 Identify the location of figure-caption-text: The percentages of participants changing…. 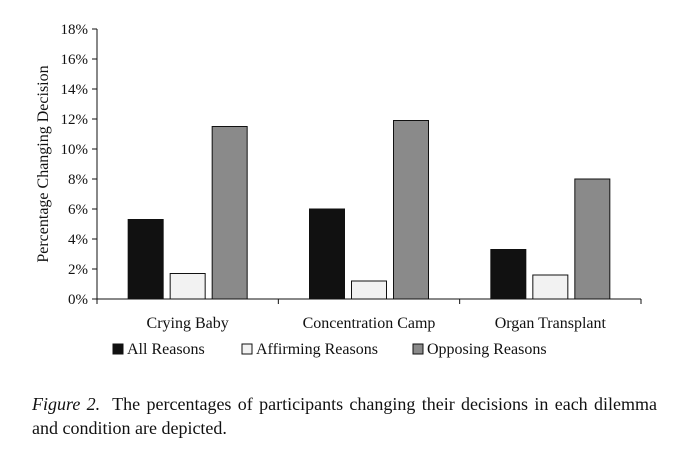
(344, 416).